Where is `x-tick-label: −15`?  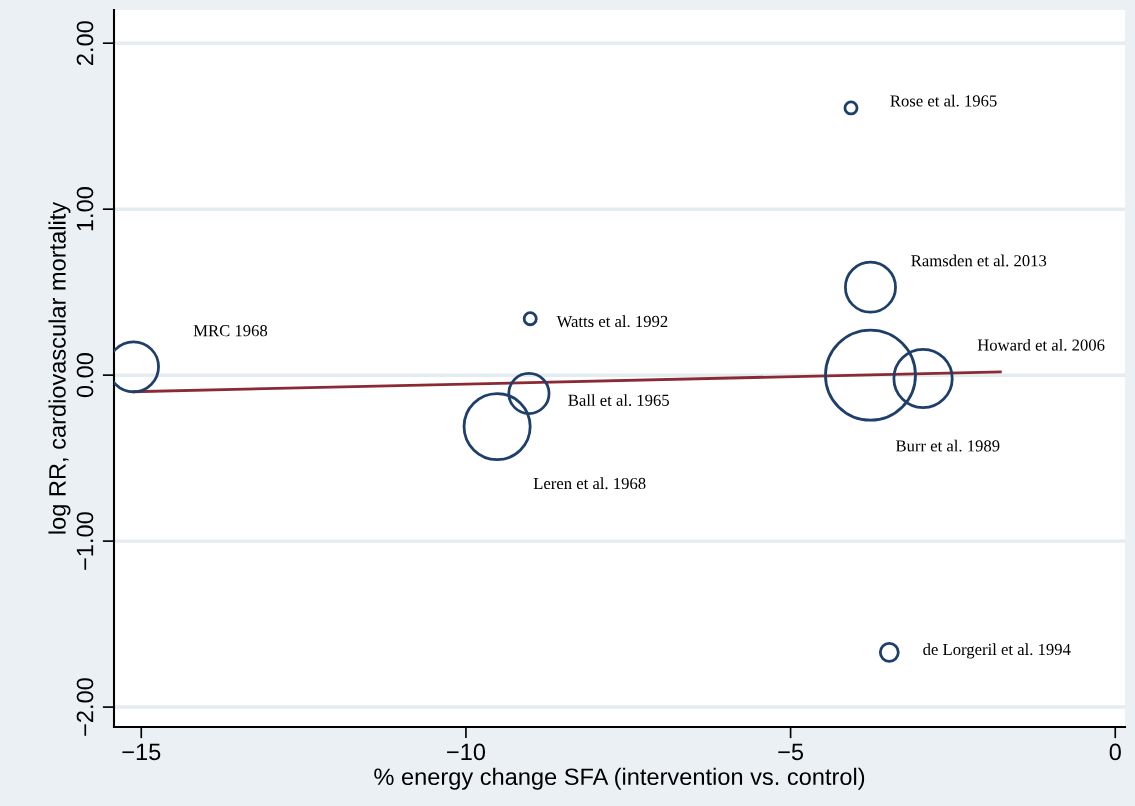 x-tick-label: −15 is located at coordinates (141, 752).